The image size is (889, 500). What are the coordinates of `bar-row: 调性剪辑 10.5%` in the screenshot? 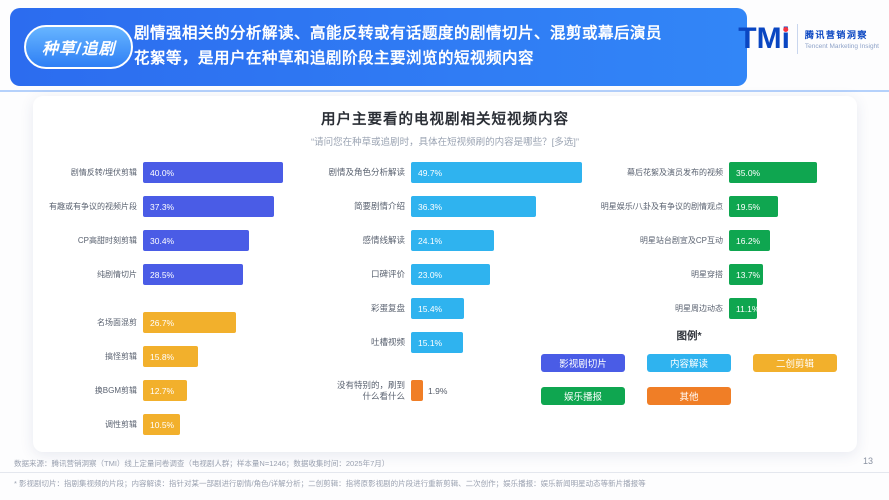 It's located at (165, 424).